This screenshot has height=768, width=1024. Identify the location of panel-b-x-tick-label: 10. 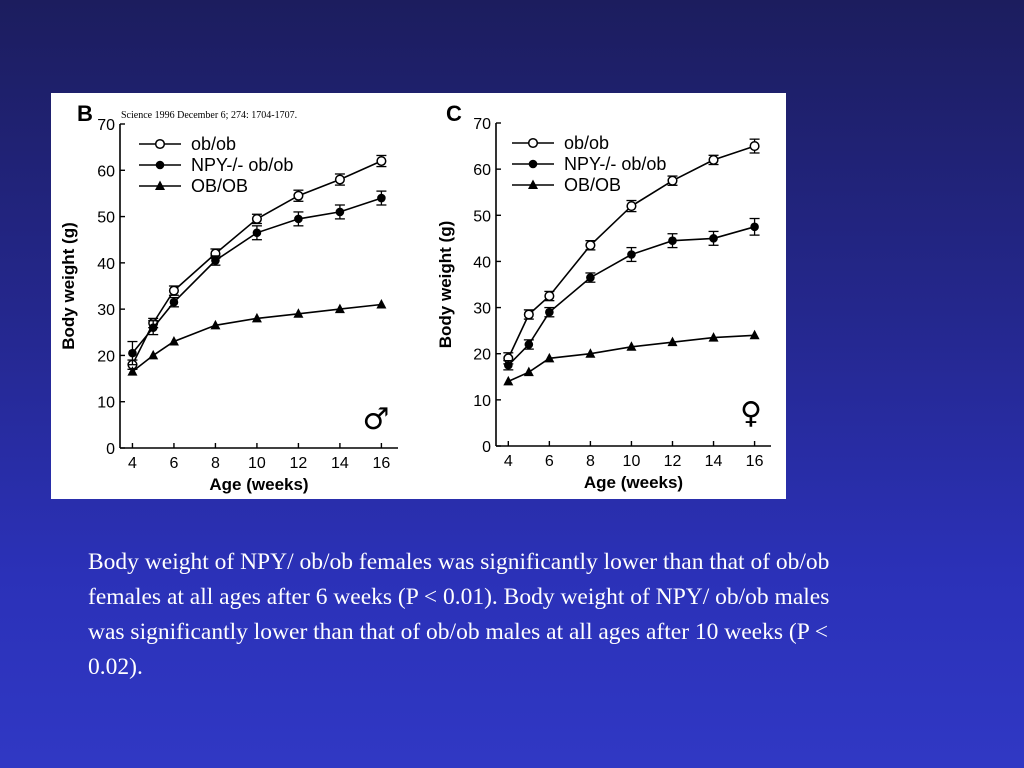
(257, 463).